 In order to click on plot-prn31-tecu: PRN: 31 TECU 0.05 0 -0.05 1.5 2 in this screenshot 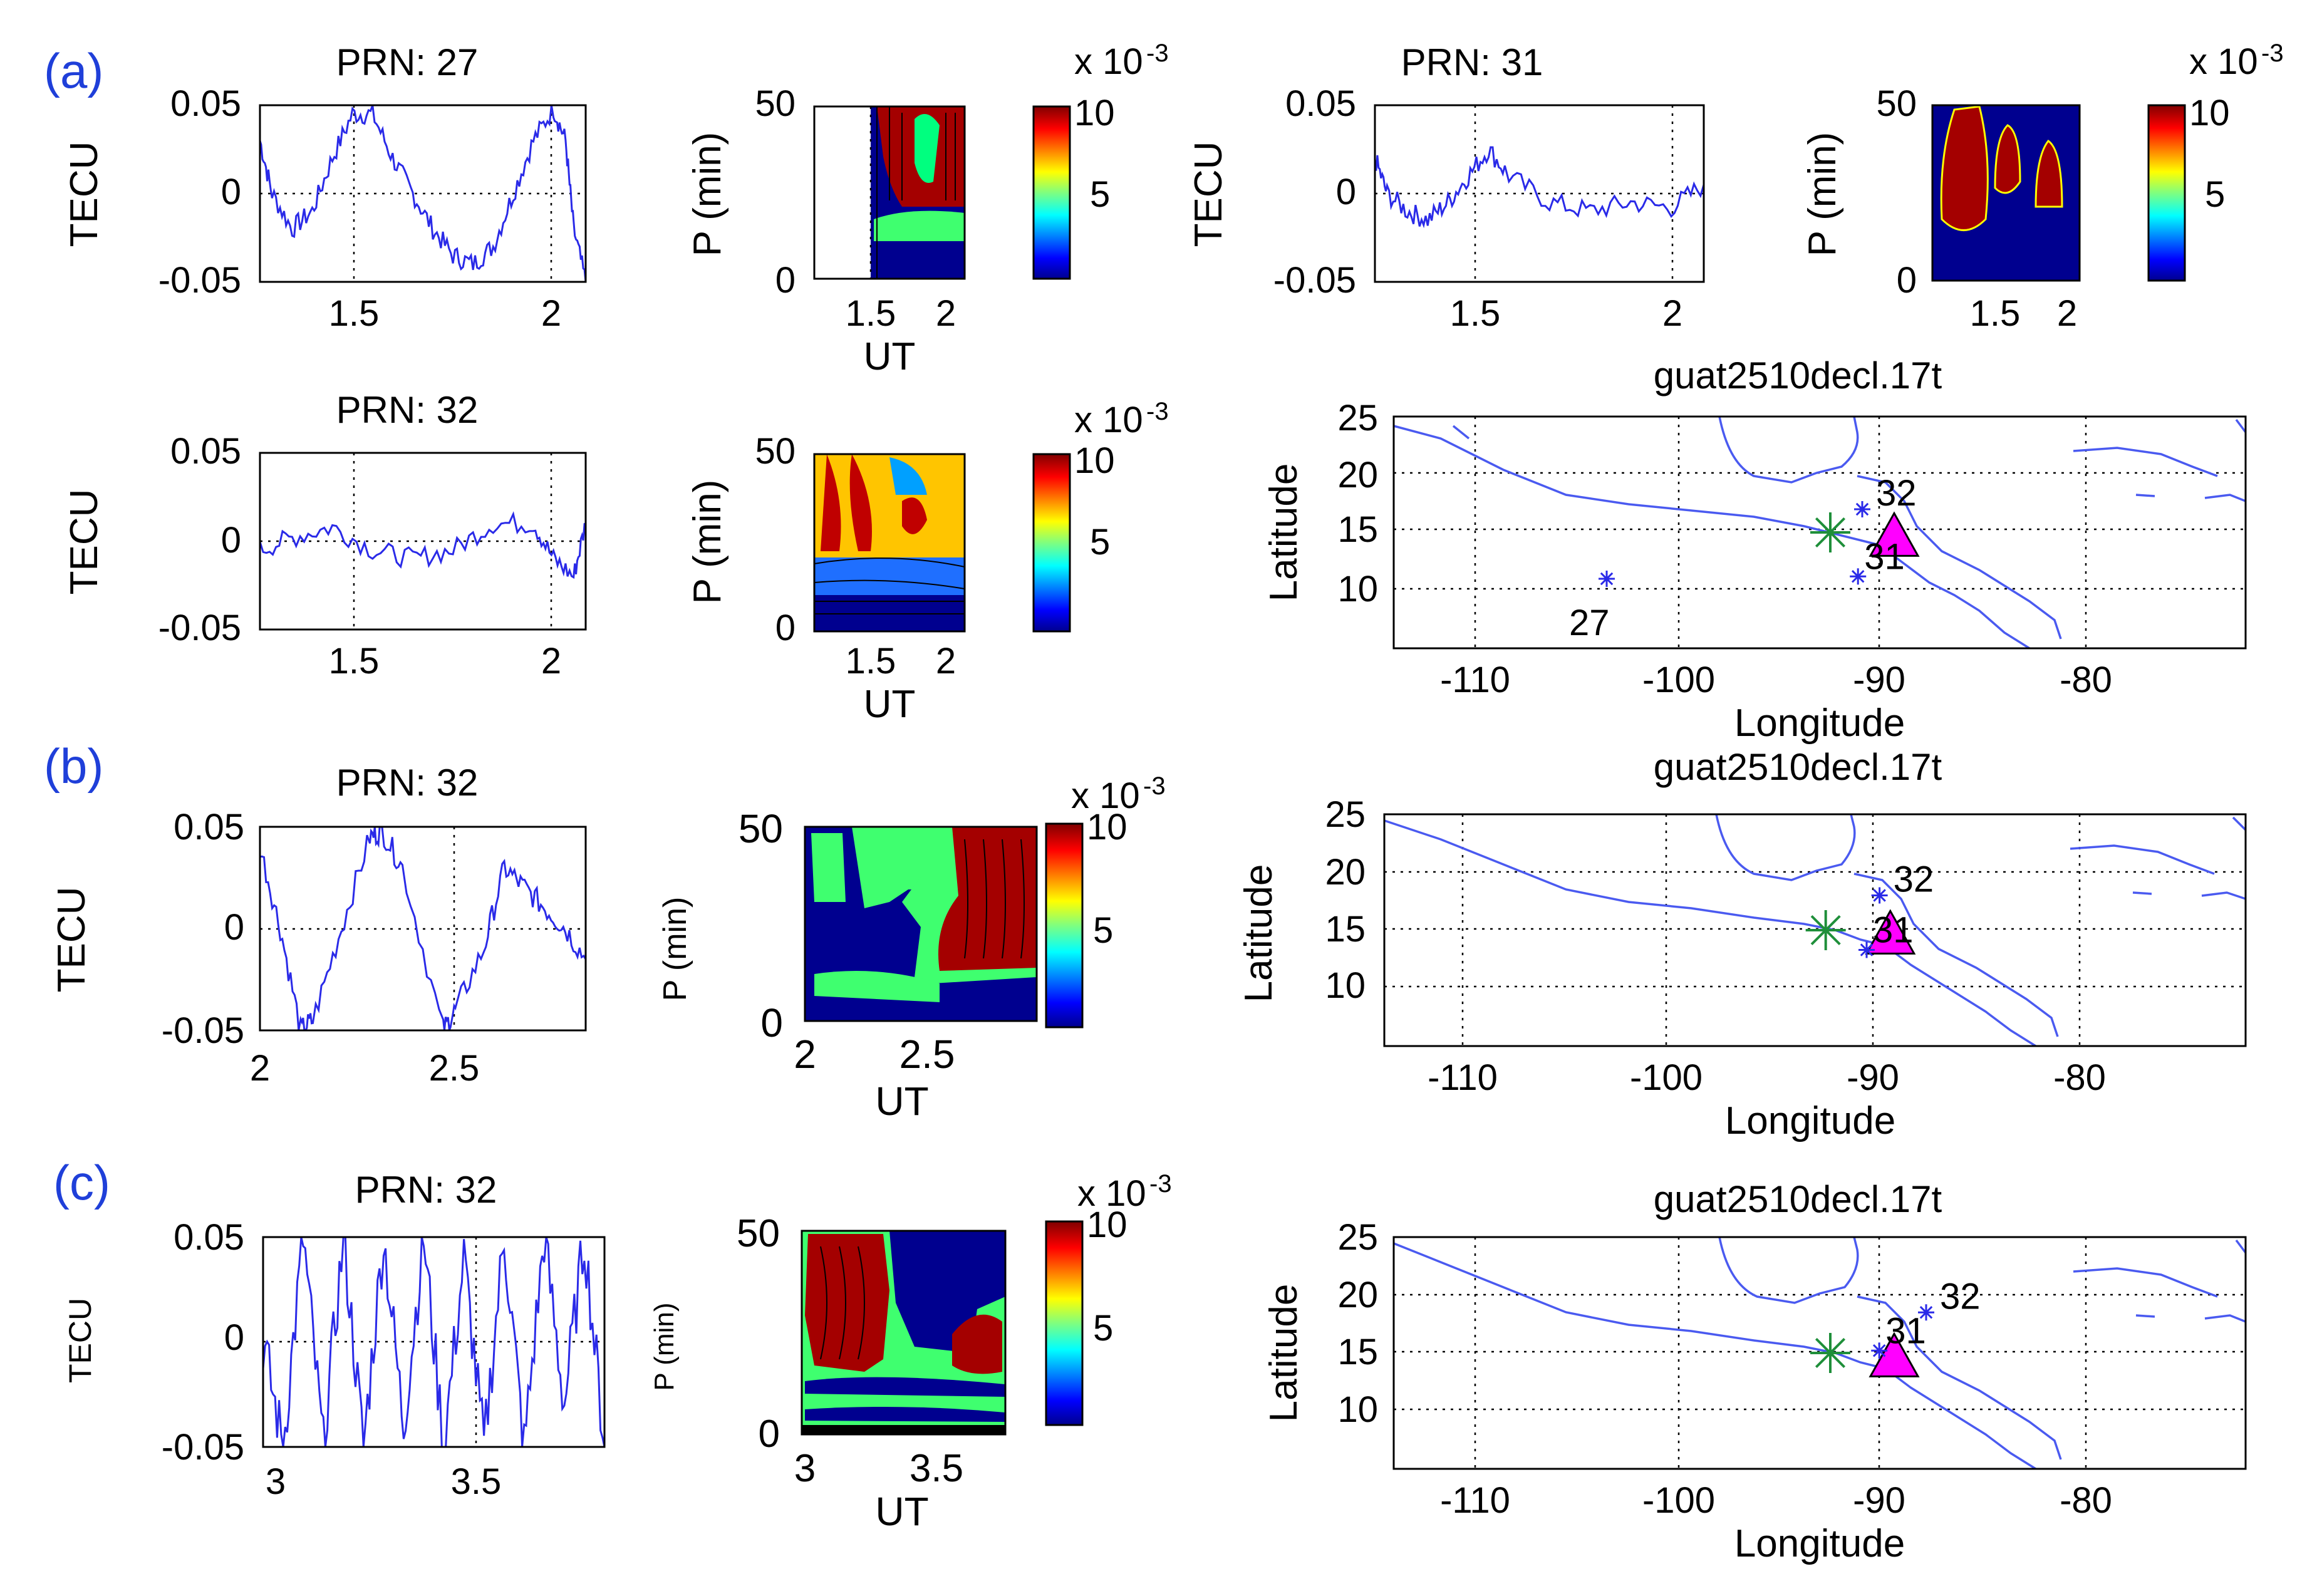, I will do `click(1446, 187)`.